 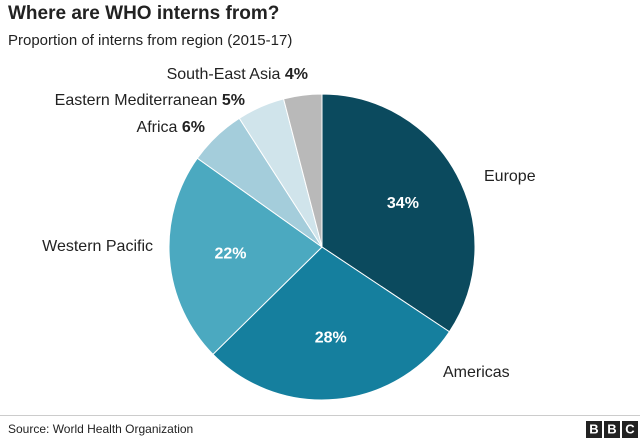 What do you see at coordinates (100, 429) in the screenshot?
I see `source: Source: World Health Organization` at bounding box center [100, 429].